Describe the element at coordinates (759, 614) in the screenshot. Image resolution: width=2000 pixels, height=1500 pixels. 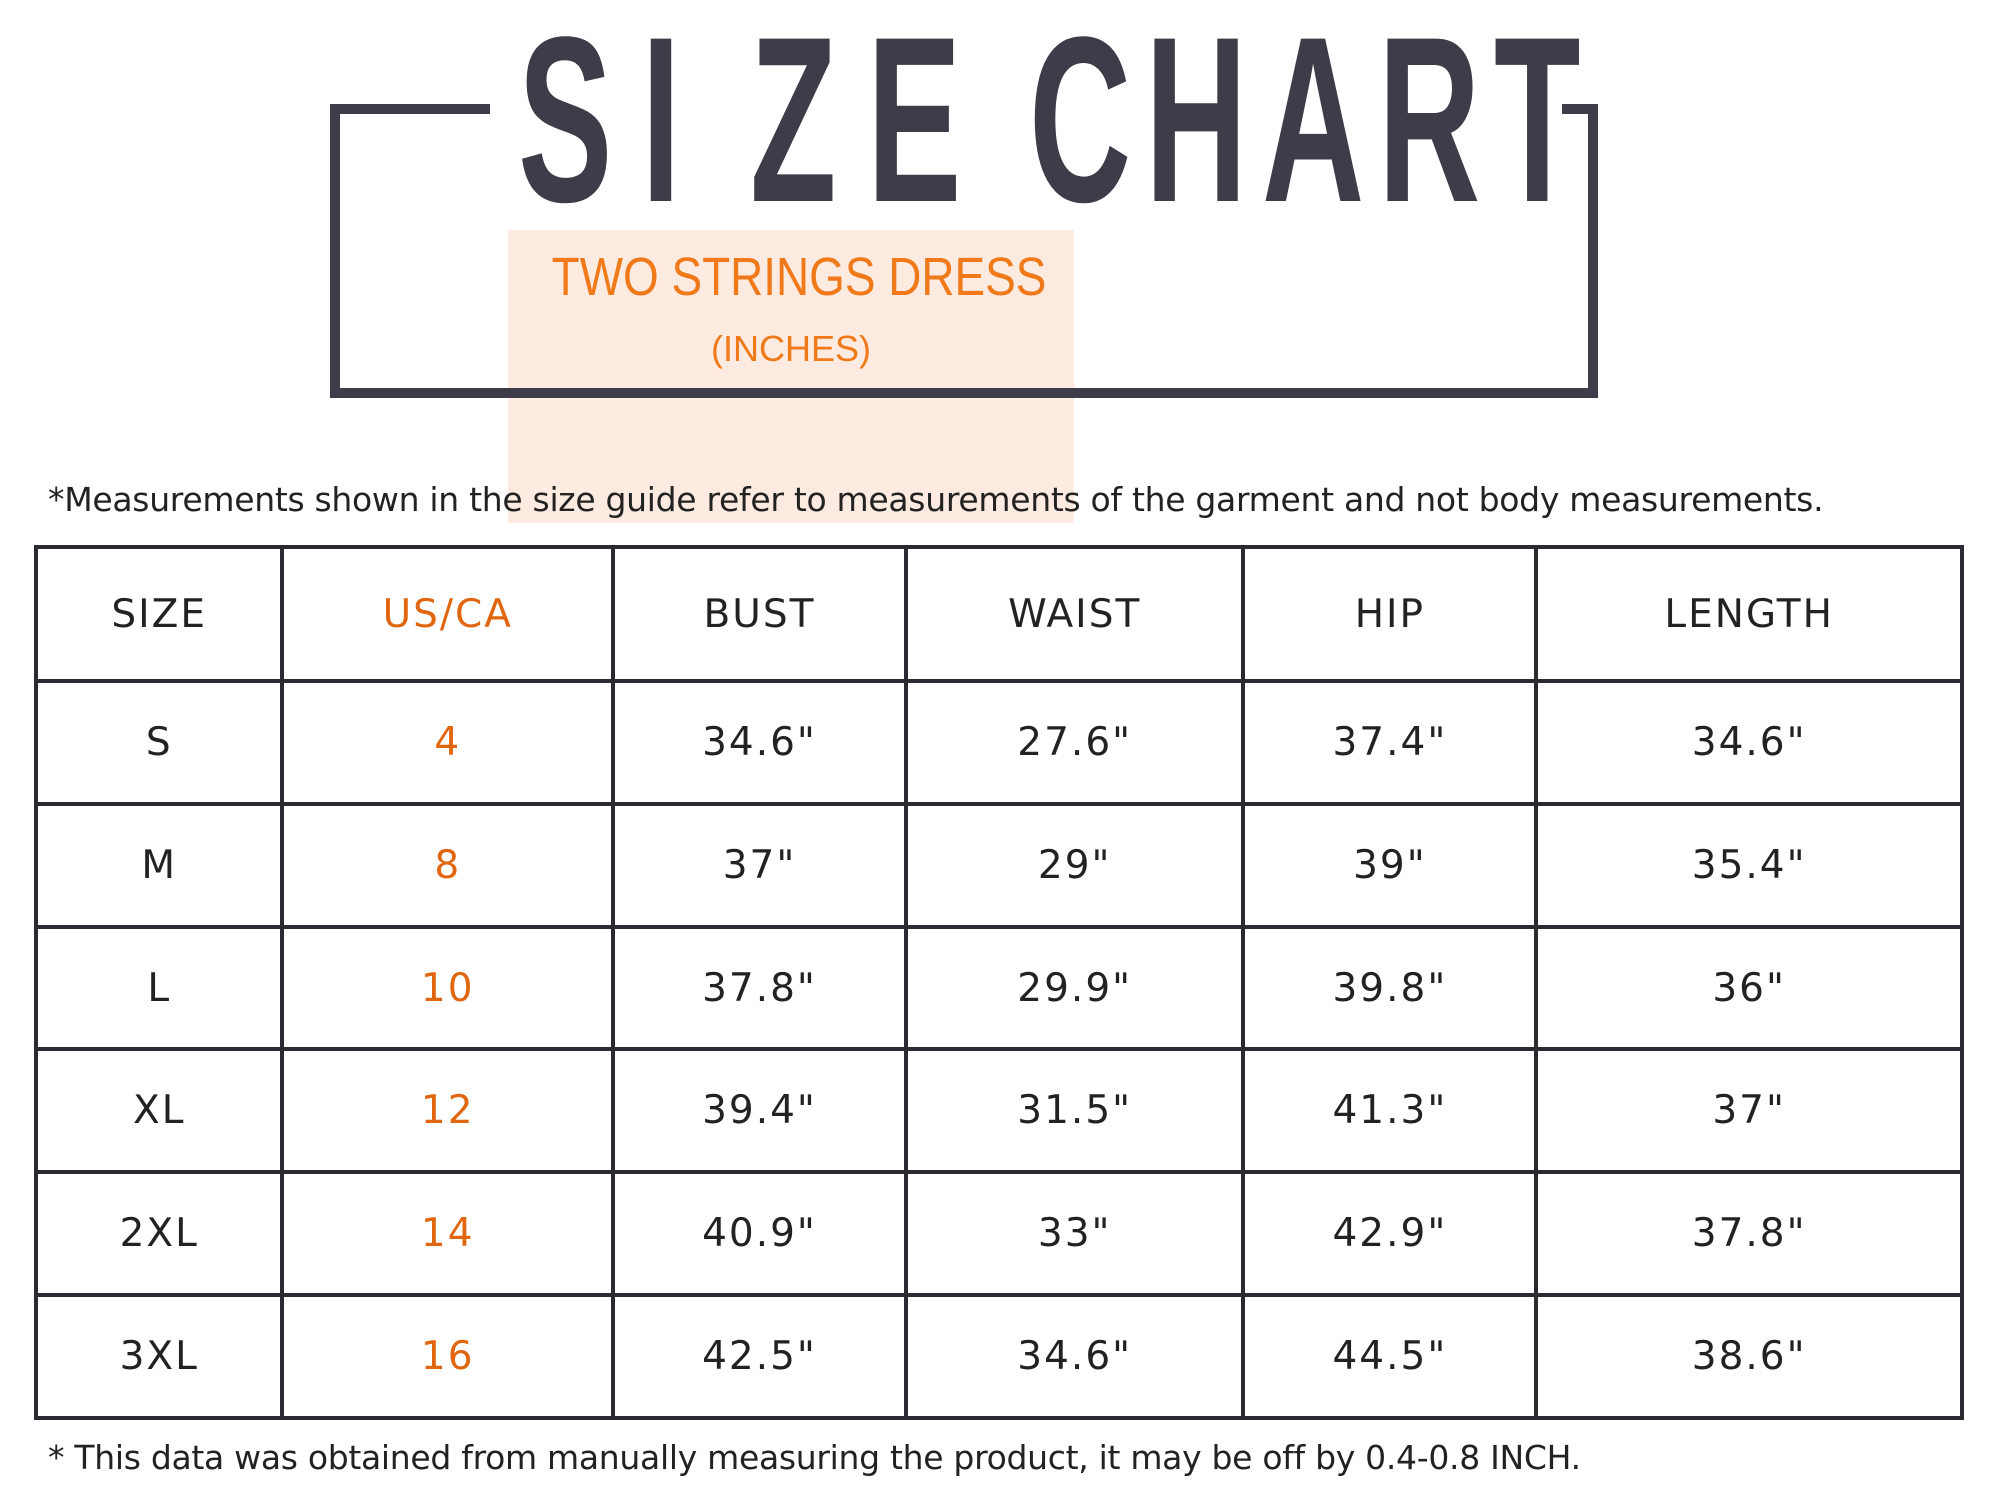
I see `column-header: BUST` at that location.